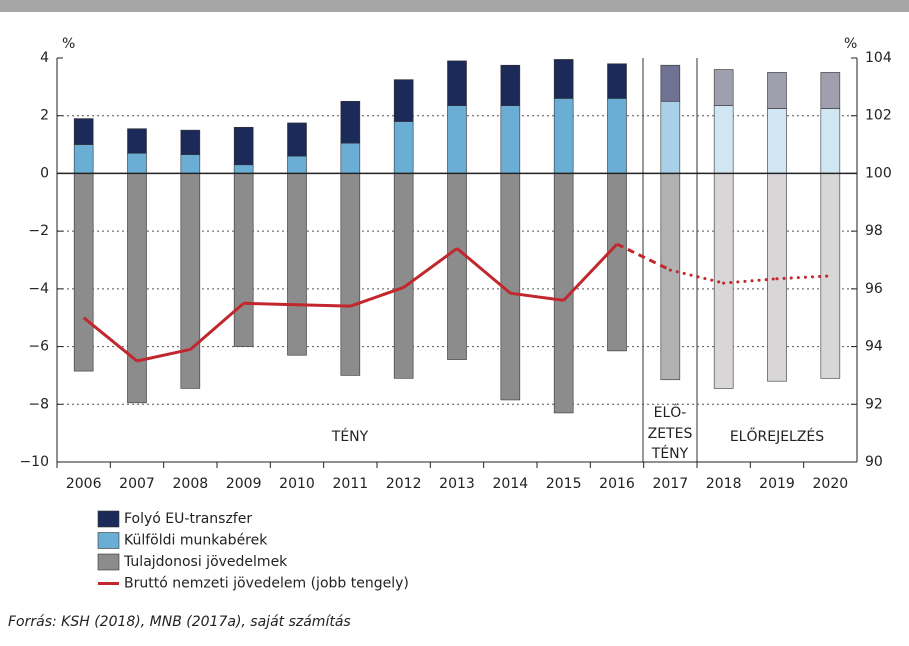 The width and height of the screenshot is (909, 646). I want to click on y2-tick-label: 100, so click(878, 173).